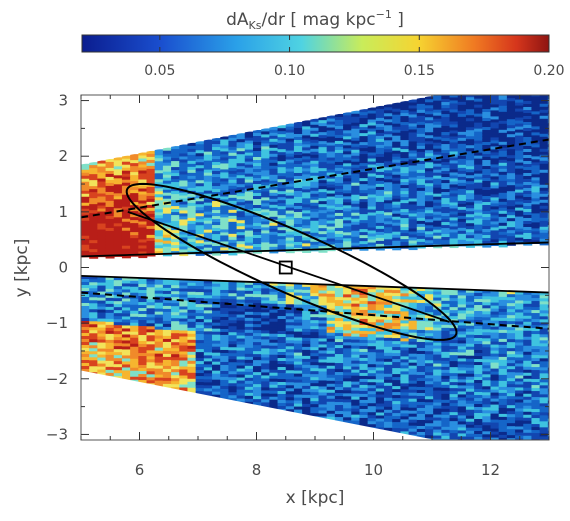  What do you see at coordinates (384, 14) in the screenshot?
I see `colorbar-label-sup: −1` at bounding box center [384, 14].